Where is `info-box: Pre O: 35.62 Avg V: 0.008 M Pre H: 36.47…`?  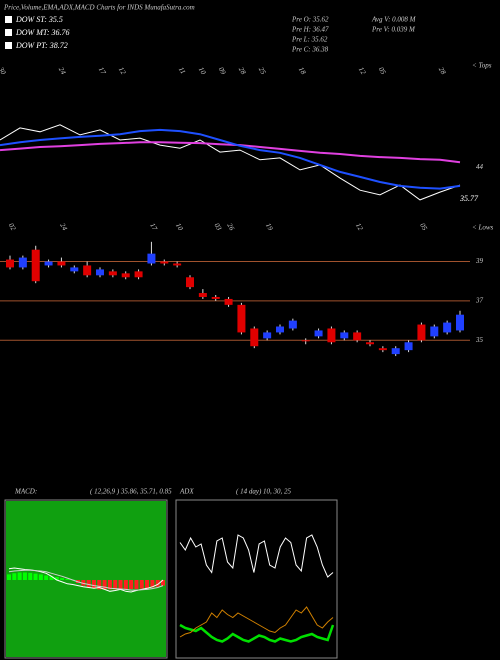
info-box: Pre O: 35.62 Avg V: 0.008 M Pre H: 36.47… is located at coordinates (354, 35).